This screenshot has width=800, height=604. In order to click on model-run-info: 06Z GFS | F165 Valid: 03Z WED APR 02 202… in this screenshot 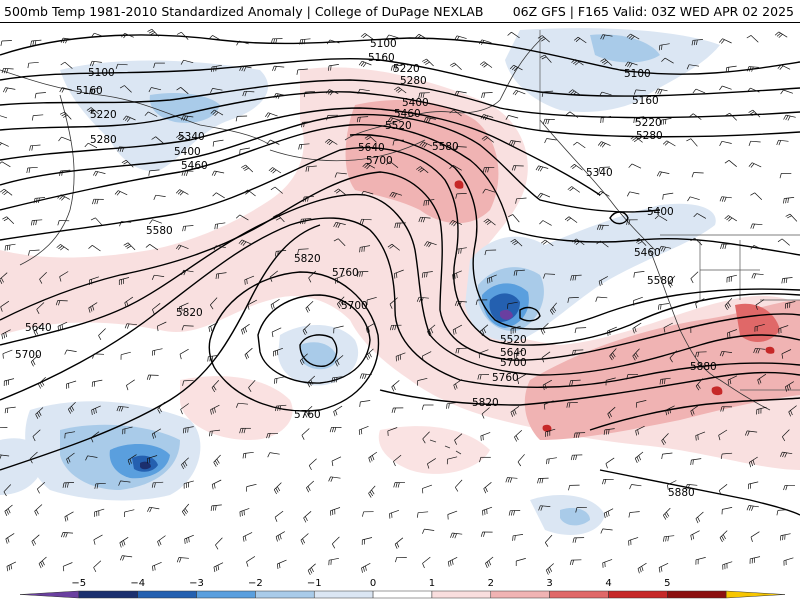, I will do `click(653, 11)`.